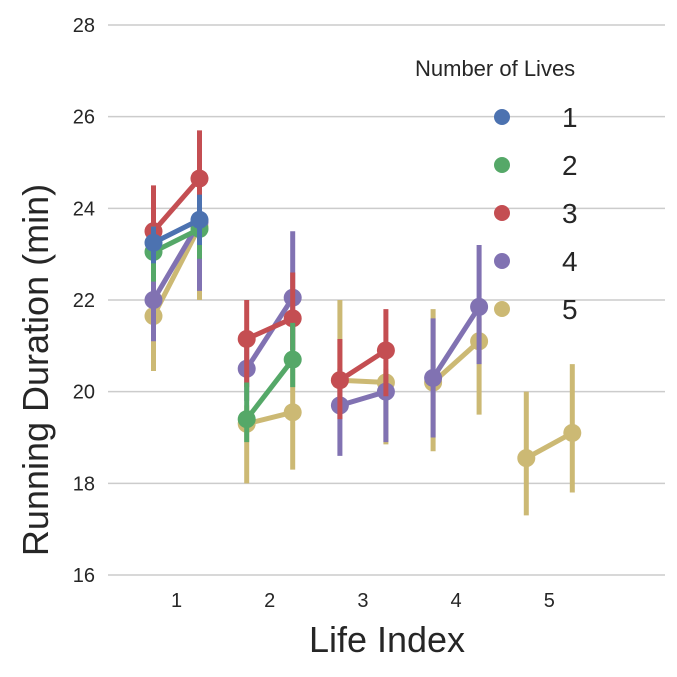  I want to click on legend-label: 1, so click(570, 117).